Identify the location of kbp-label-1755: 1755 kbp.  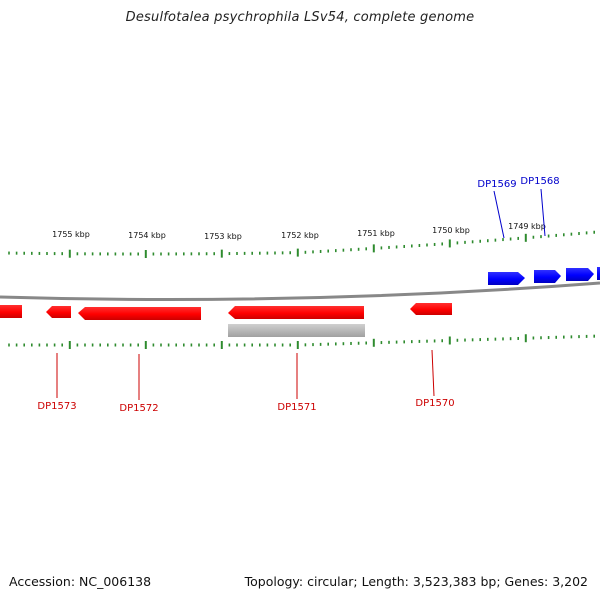
(71, 234).